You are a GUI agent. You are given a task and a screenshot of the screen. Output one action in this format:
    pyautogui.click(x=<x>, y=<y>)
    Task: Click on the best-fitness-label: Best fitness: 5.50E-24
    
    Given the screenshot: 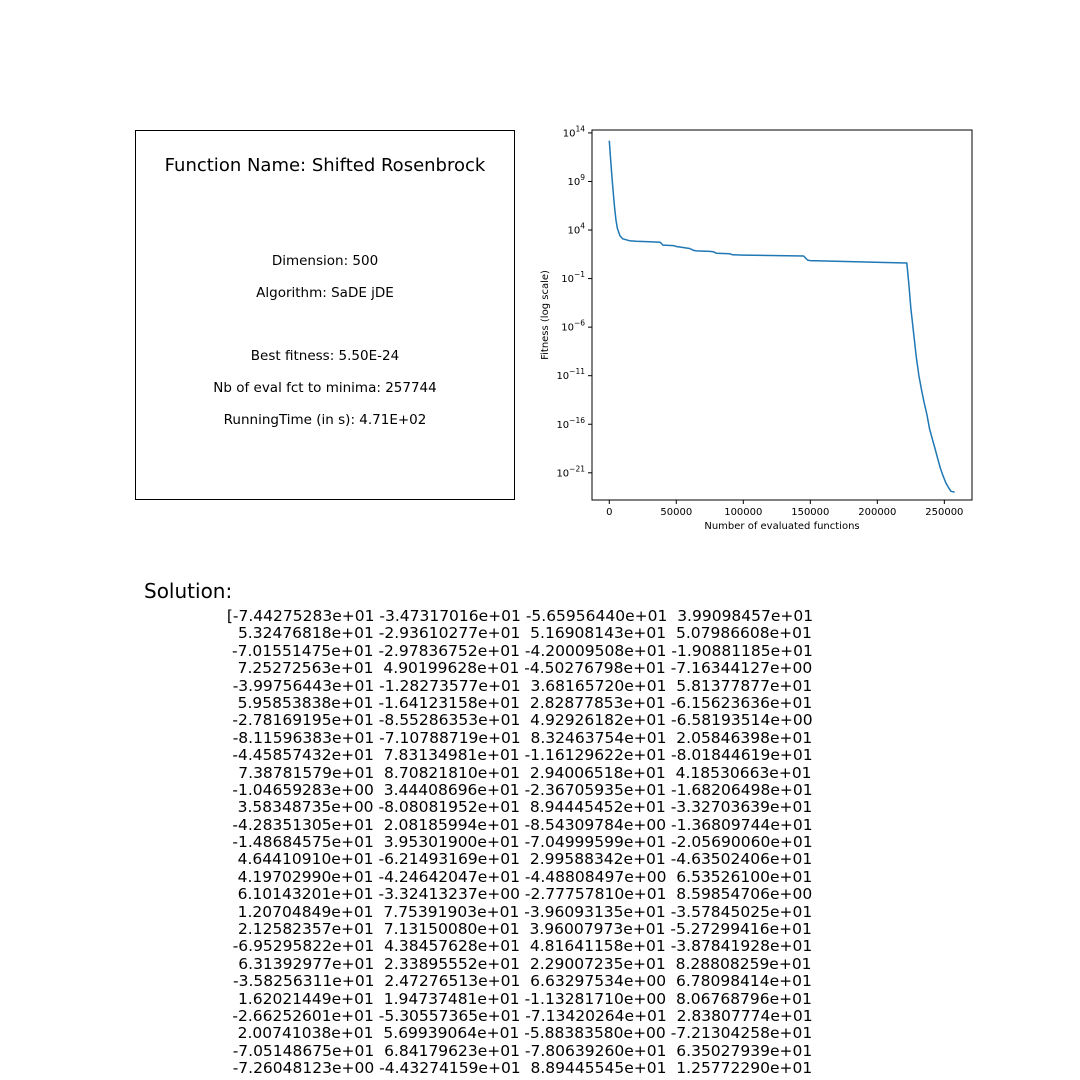 What is the action you would take?
    pyautogui.click(x=325, y=356)
    